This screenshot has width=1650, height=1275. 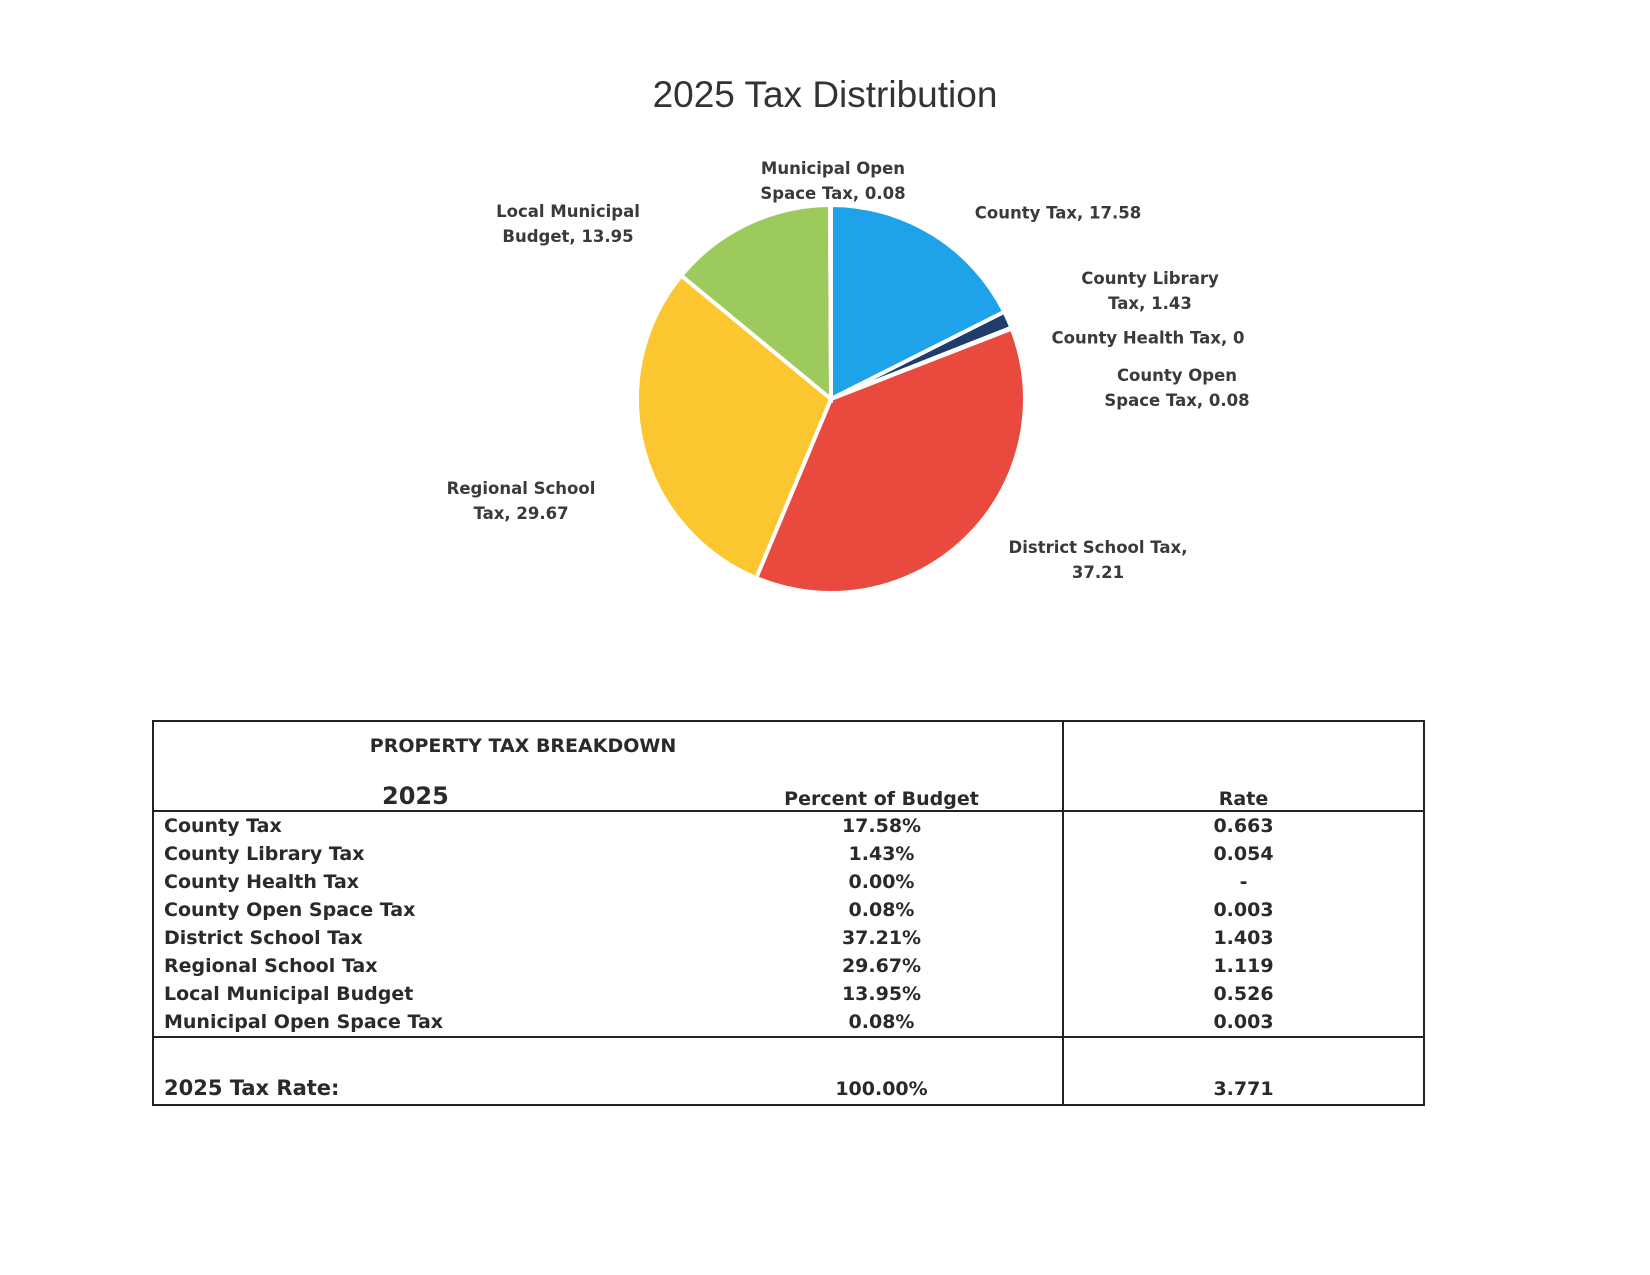 I want to click on slice-value: 1.43, so click(x=1171, y=303).